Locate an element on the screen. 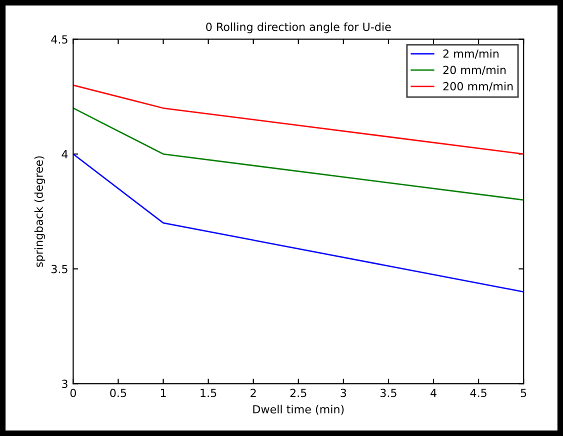 This screenshot has height=436, width=563. legend-label: 20 mm/min is located at coordinates (474, 71).